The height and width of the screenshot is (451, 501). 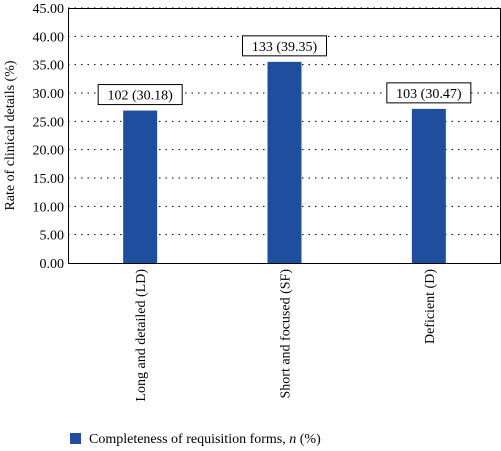 What do you see at coordinates (49, 207) in the screenshot?
I see `y-tick-label: 10.00` at bounding box center [49, 207].